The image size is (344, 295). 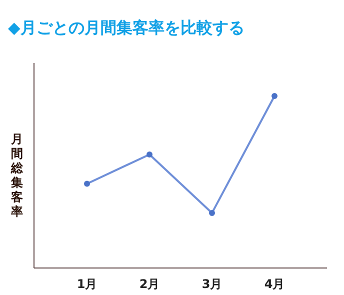 What do you see at coordinates (212, 284) in the screenshot?
I see `x-tick-label: 3月` at bounding box center [212, 284].